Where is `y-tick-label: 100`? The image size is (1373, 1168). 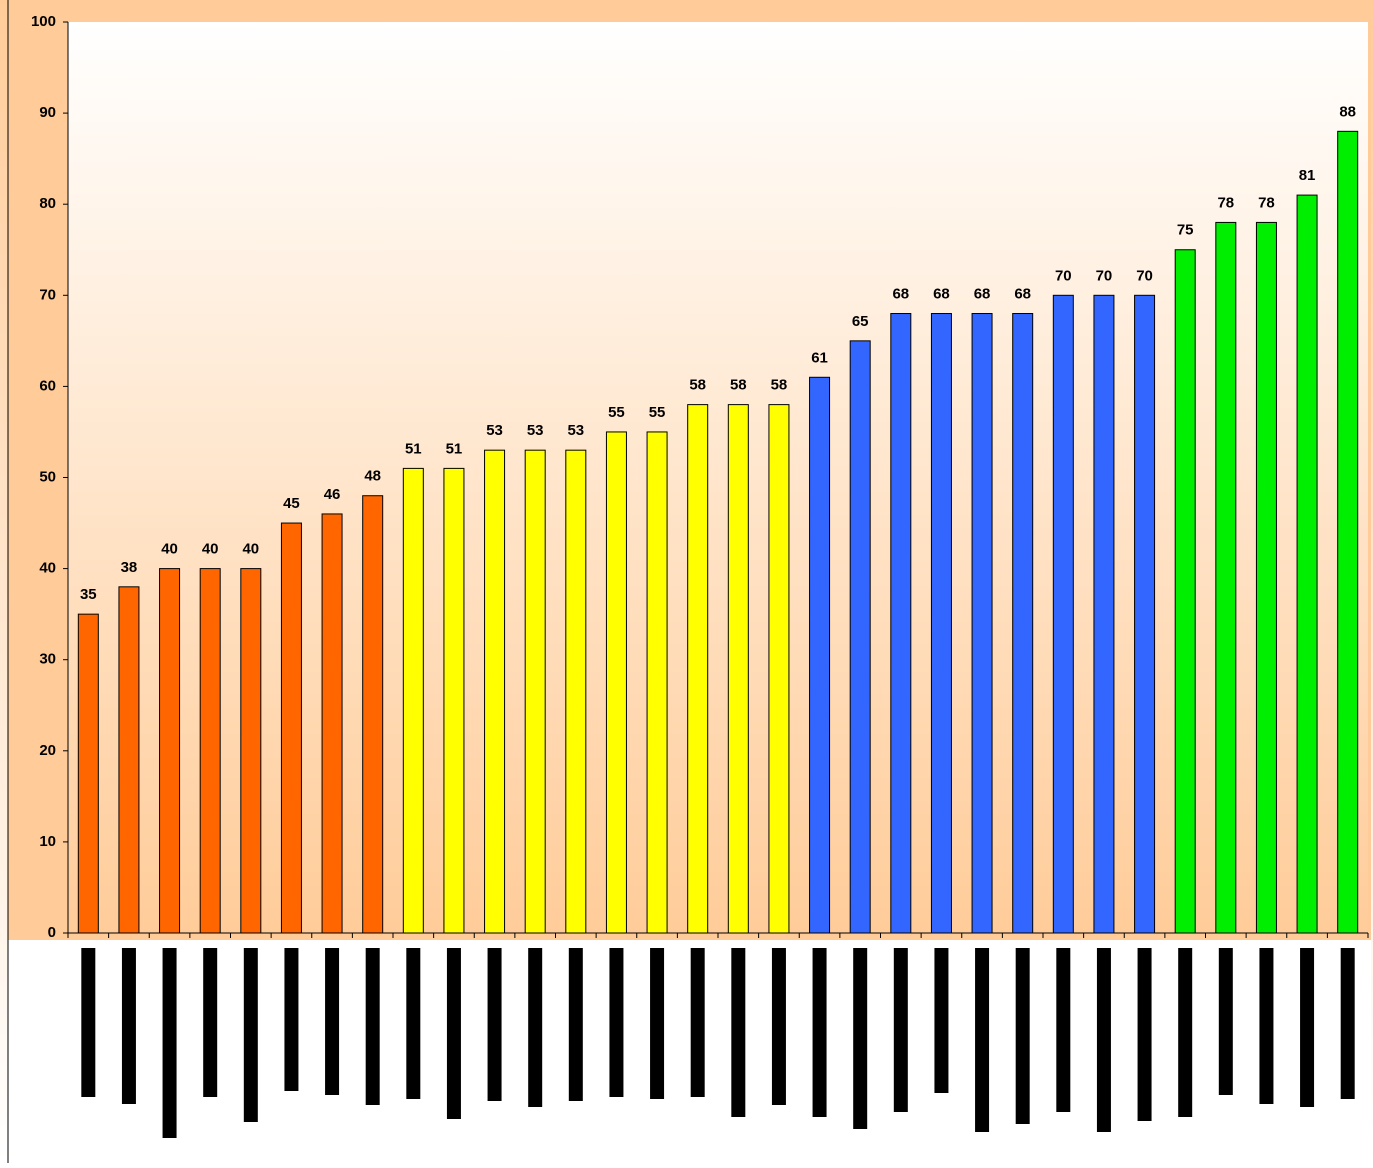
y-tick-label: 100 is located at coordinates (43, 21).